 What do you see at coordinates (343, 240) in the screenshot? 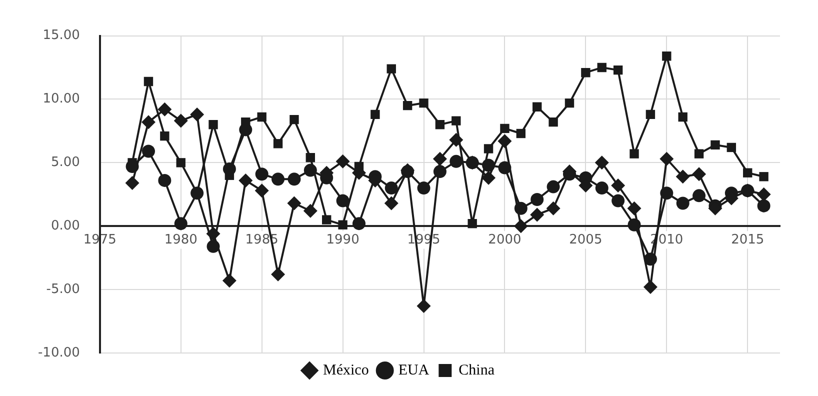
I see `x-tick-label: 1990` at bounding box center [343, 240].